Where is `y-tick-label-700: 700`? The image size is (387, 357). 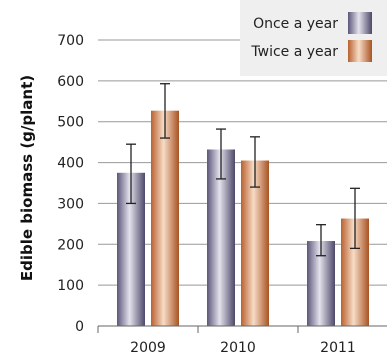
y-tick-label-700: 700 is located at coordinates (70, 41).